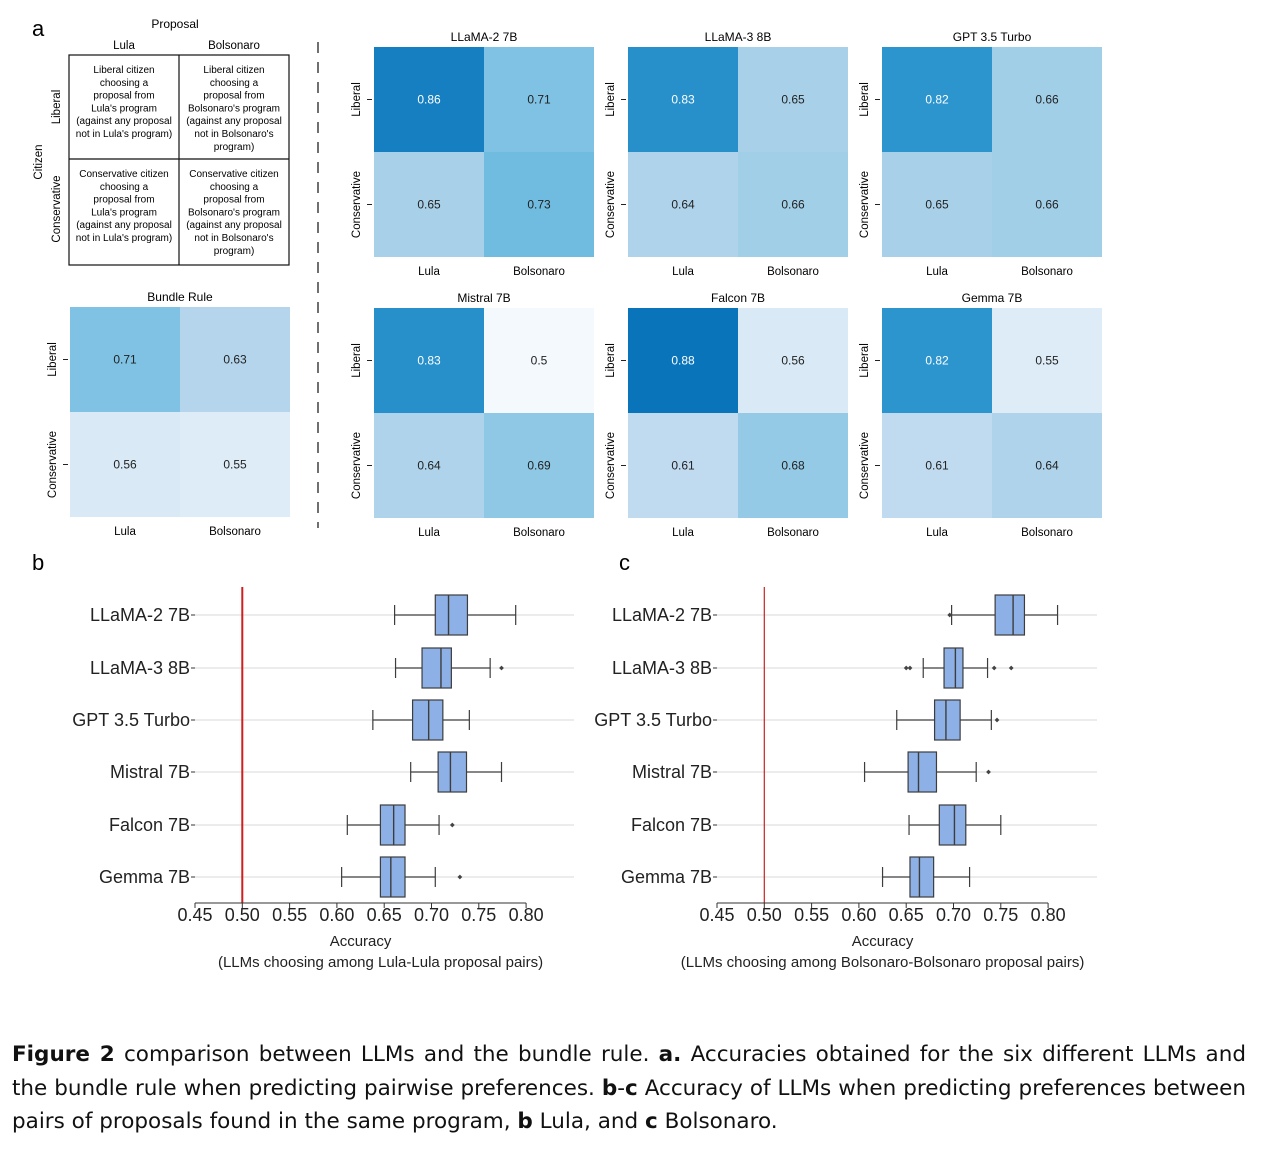  I want to click on schema-cell-line: Liberal citizen, so click(233, 70).